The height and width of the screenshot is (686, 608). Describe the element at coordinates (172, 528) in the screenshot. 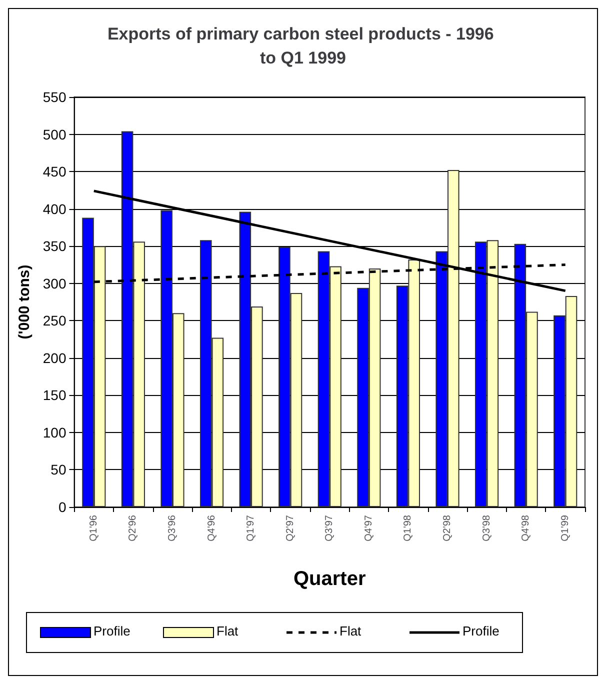

I see `x-tick-label: Q3'96` at that location.